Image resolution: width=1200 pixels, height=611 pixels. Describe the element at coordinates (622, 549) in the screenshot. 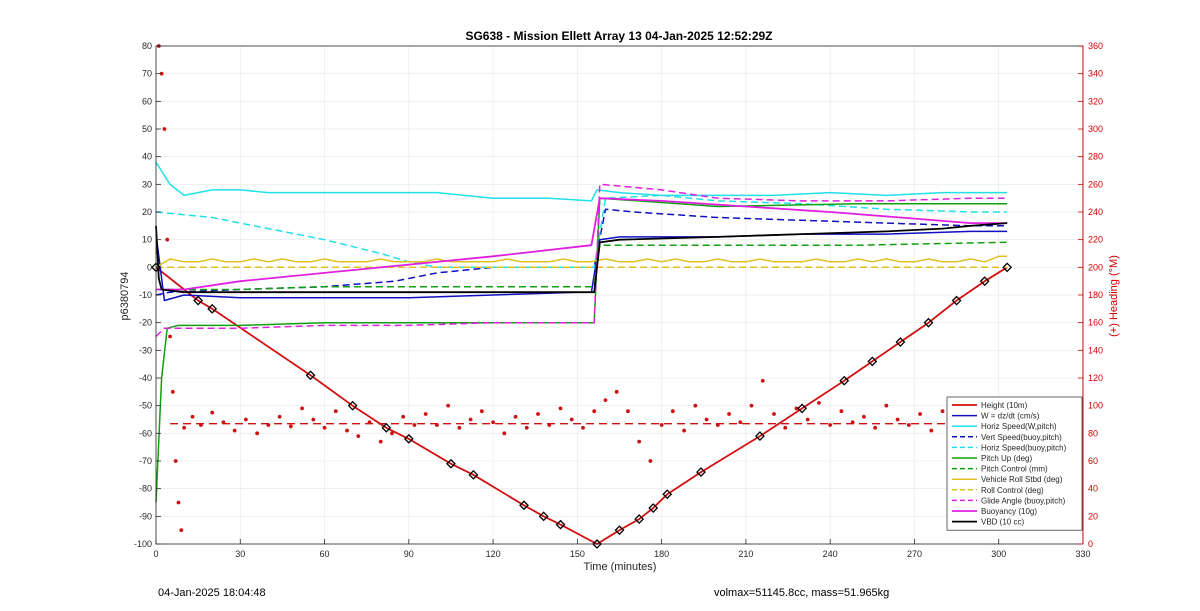

I see `x-axis: 0 30 60 90 120 150 180 210 240 270 300 330` at that location.